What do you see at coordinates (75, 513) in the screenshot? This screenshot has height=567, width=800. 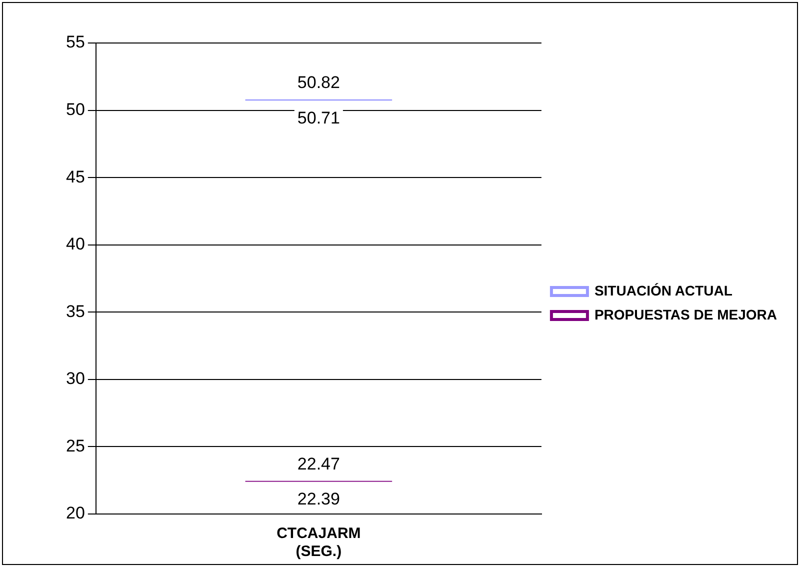 I see `y-tick-label: 20` at bounding box center [75, 513].